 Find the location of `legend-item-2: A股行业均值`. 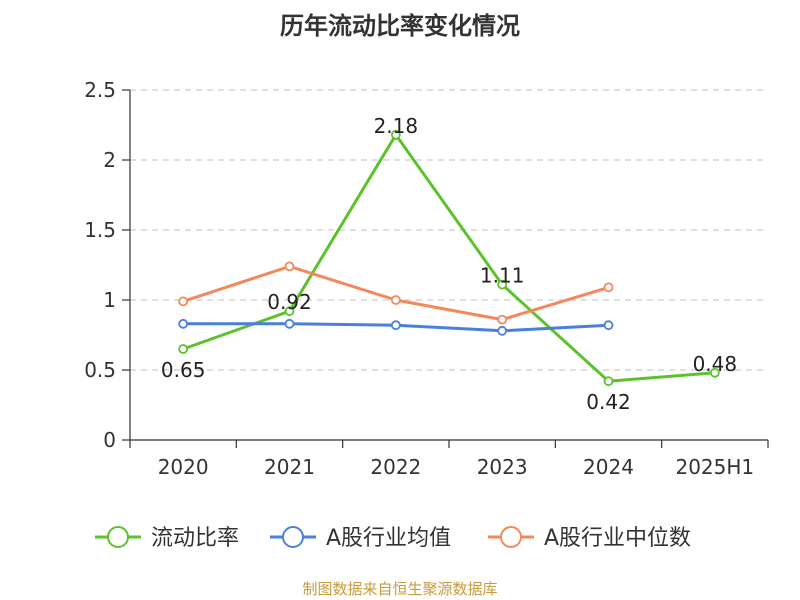

legend-item-2: A股行业均值 is located at coordinates (360, 538).